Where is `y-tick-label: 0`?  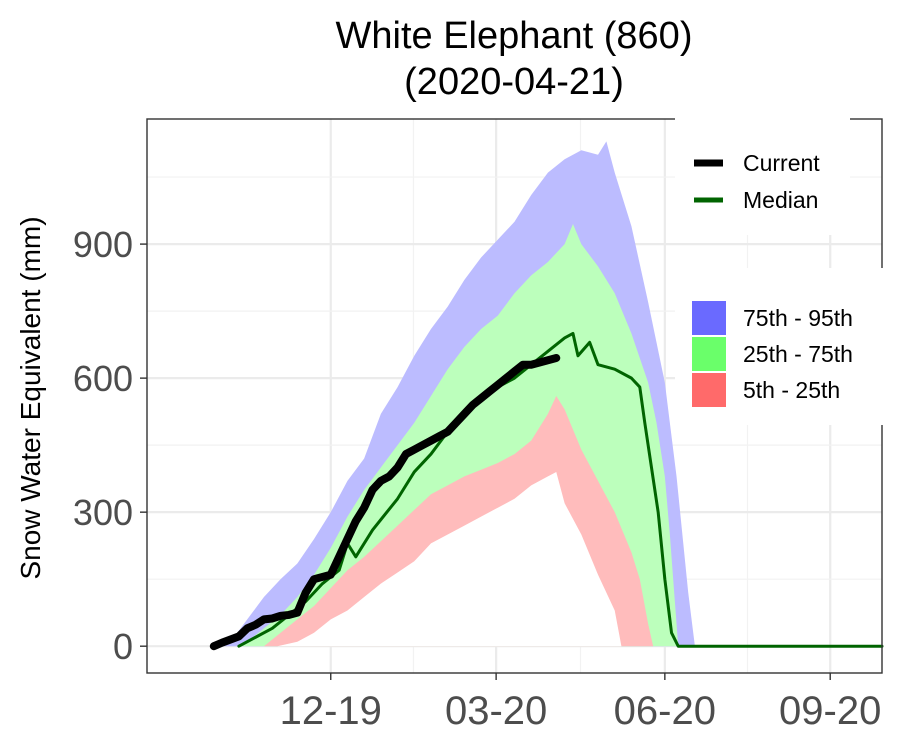
y-tick-label: 0 is located at coordinates (123, 646).